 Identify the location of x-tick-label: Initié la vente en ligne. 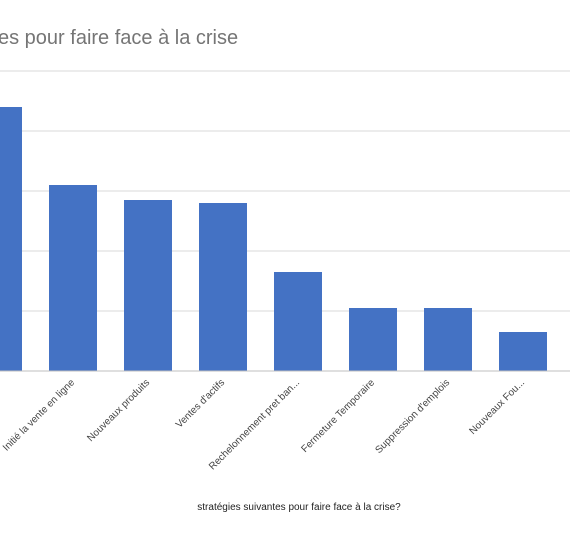
(39, 415).